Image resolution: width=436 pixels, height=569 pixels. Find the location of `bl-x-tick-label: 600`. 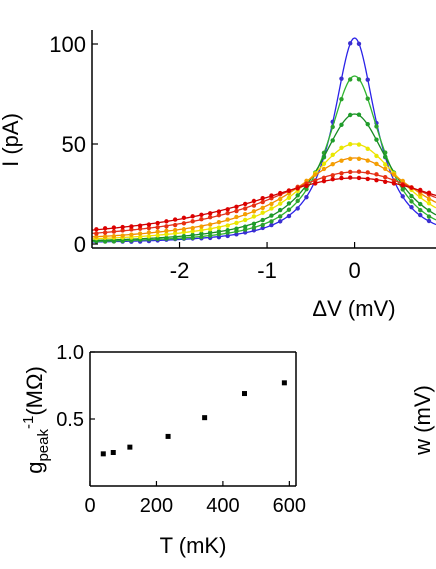

bl-x-tick-label: 600 is located at coordinates (289, 506).